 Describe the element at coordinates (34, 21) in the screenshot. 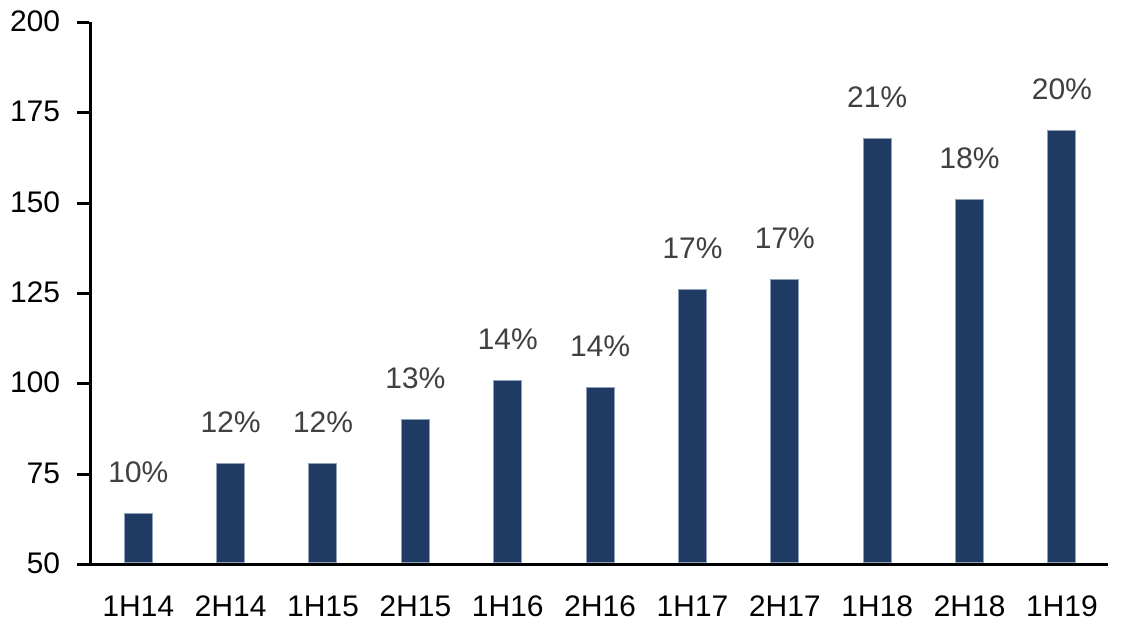

I see `y-axis-tick-label: 200` at that location.